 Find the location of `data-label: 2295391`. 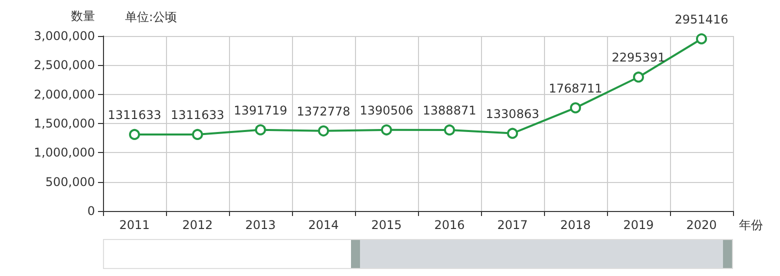

data-label: 2295391 is located at coordinates (639, 57).